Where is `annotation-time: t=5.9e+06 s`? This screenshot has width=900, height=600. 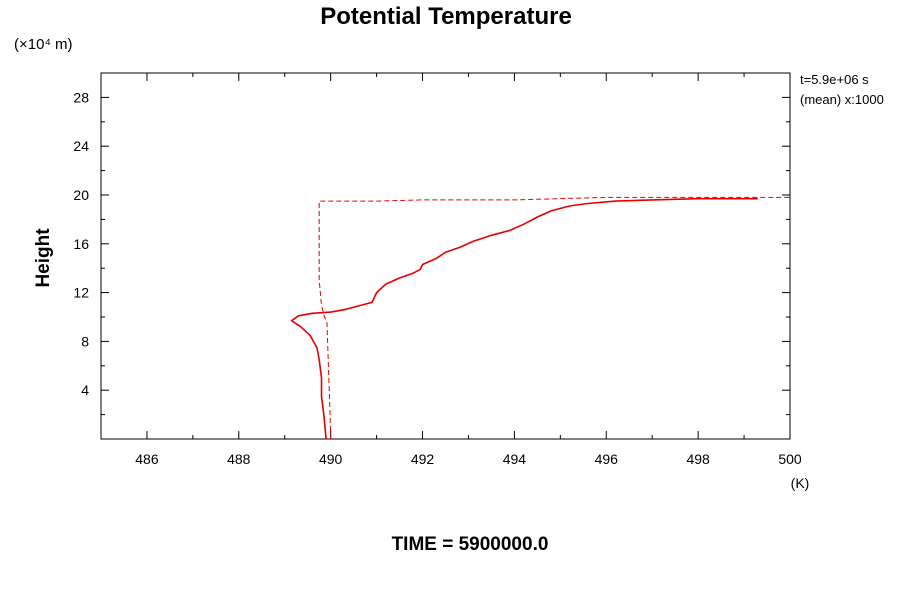 annotation-time: t=5.9e+06 s is located at coordinates (834, 79).